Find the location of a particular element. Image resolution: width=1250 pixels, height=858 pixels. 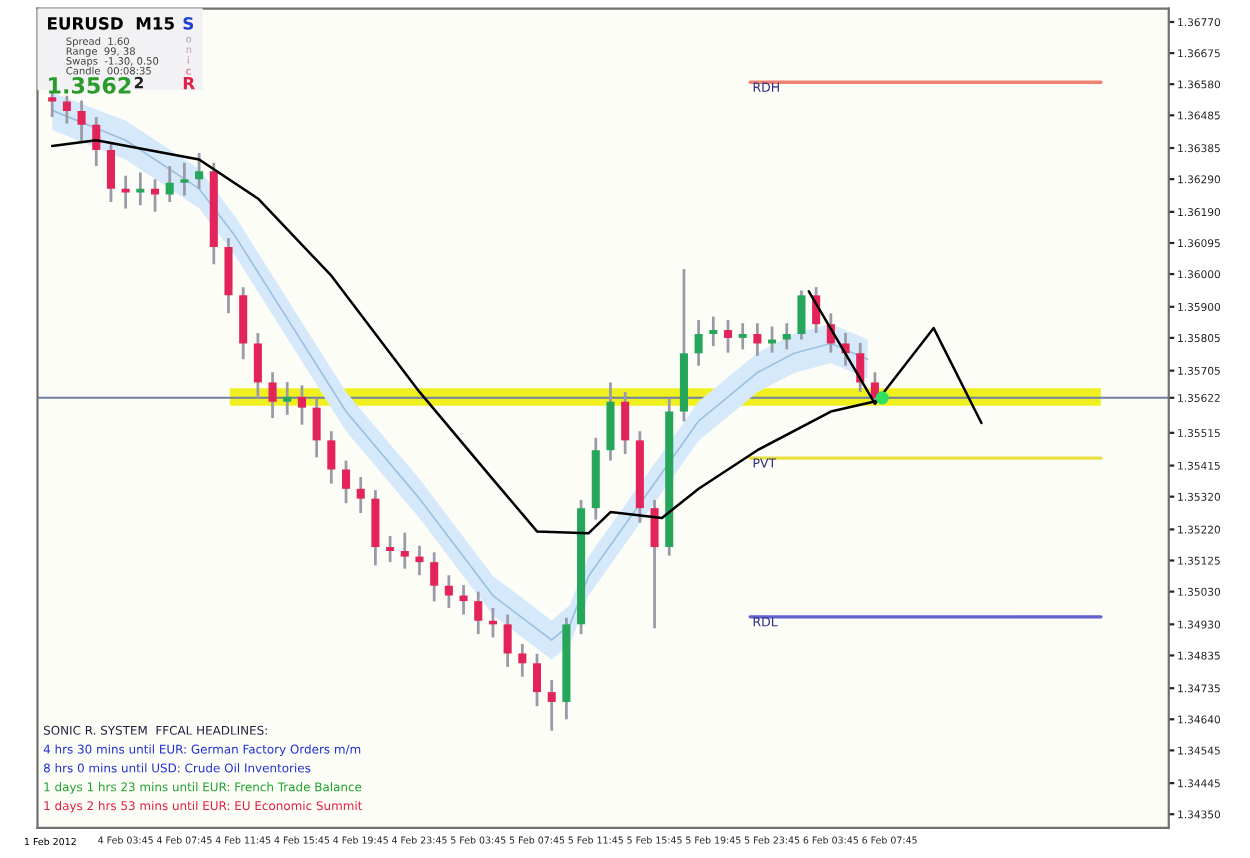

annotation: R is located at coordinates (189, 83).